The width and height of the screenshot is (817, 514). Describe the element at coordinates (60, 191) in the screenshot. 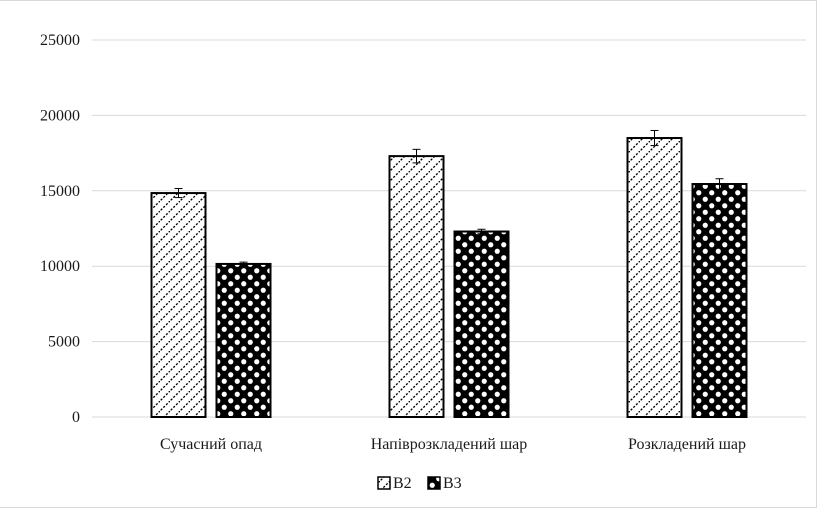

I see `y-tick-label: 15000` at that location.